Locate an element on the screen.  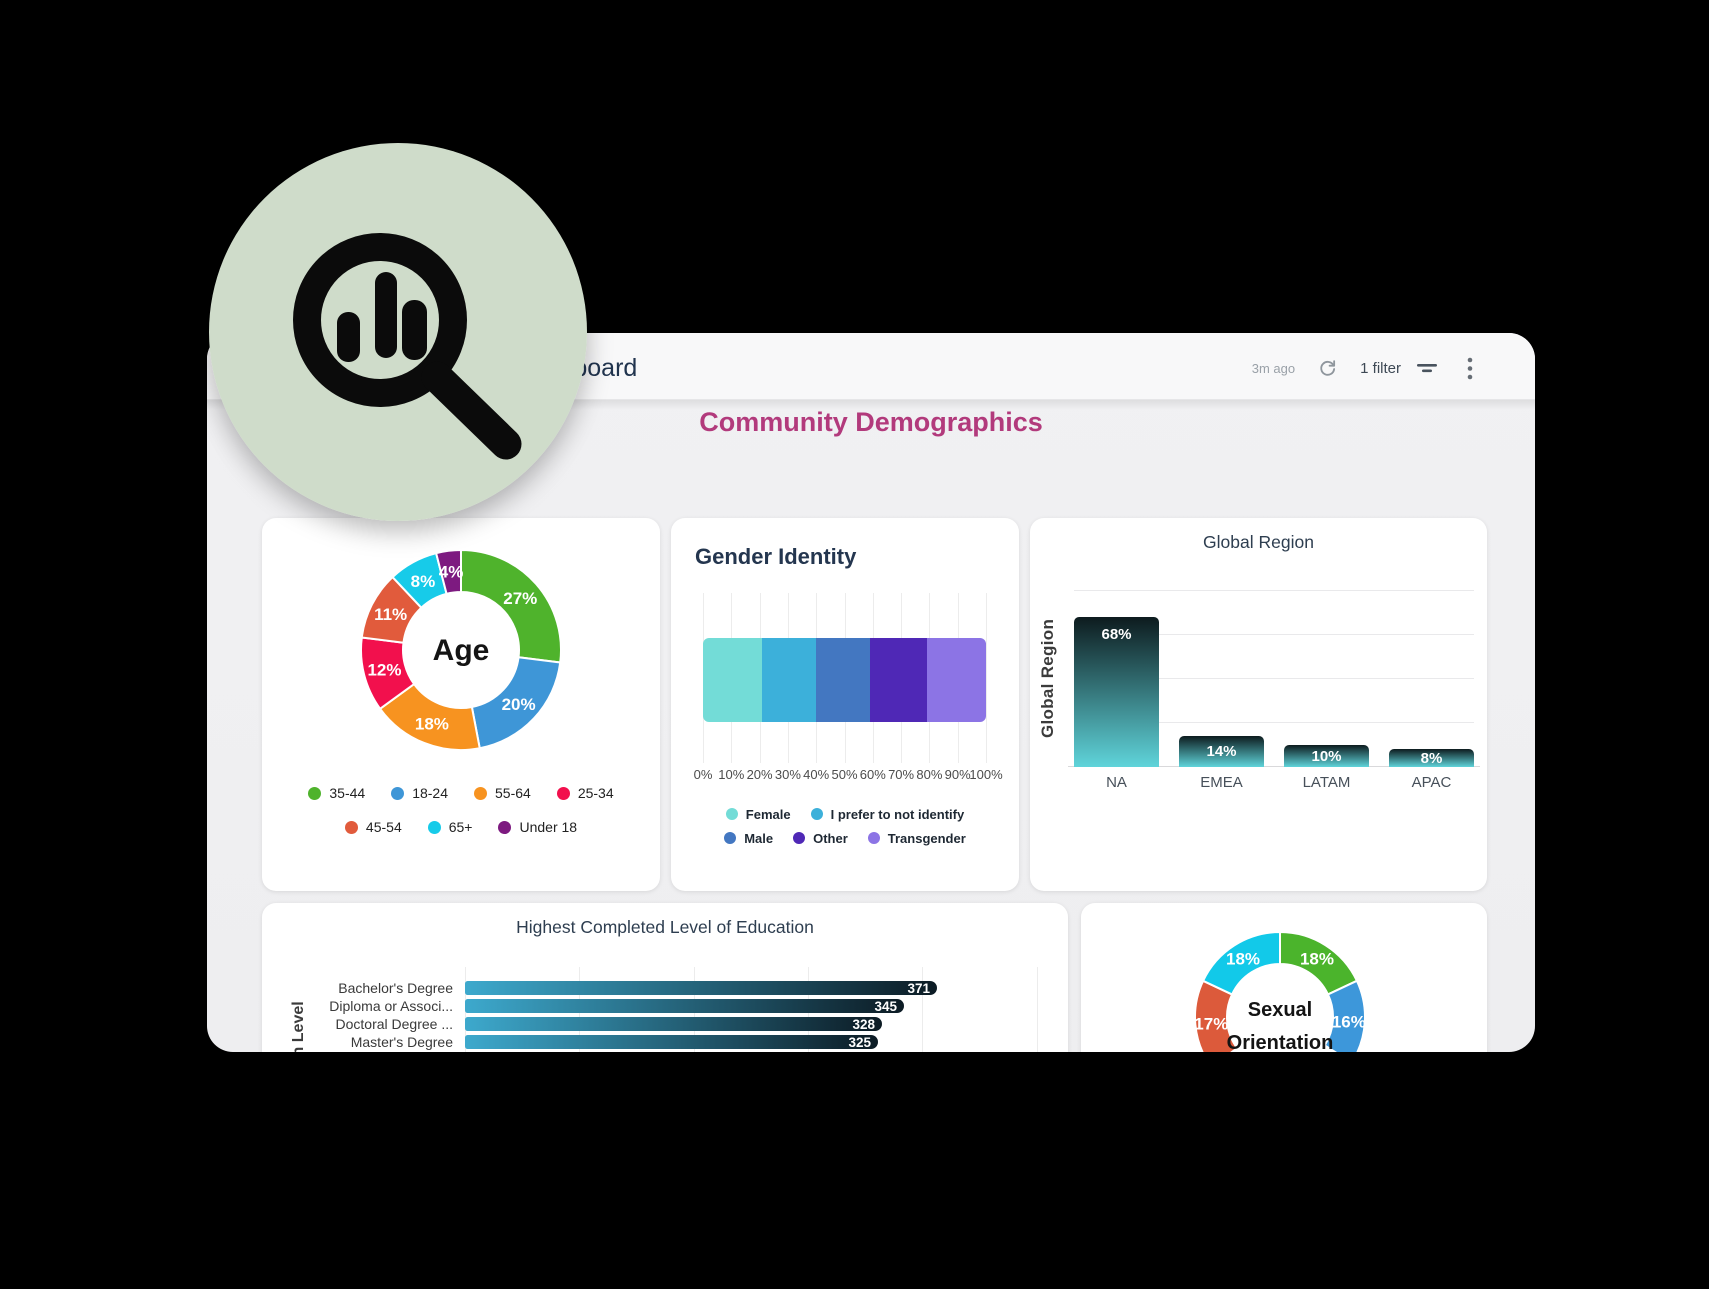
legend-label: Male is located at coordinates (759, 838).